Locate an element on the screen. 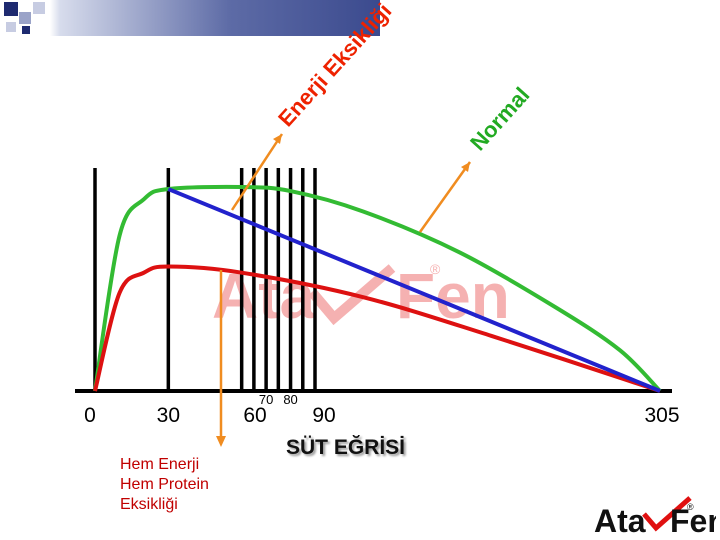 The image size is (720, 540). arrow-protein-head-icon is located at coordinates (221, 441).